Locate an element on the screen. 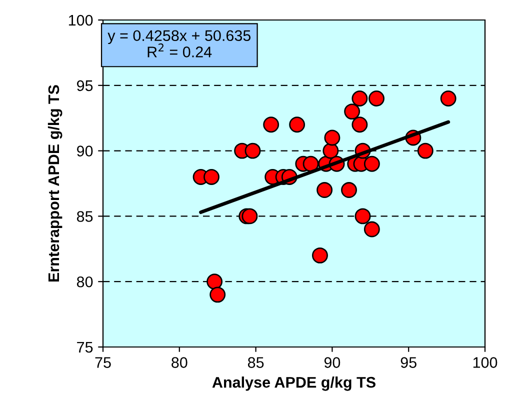  x-axis-title: Analyse APDE g/kg TS is located at coordinates (294, 383).